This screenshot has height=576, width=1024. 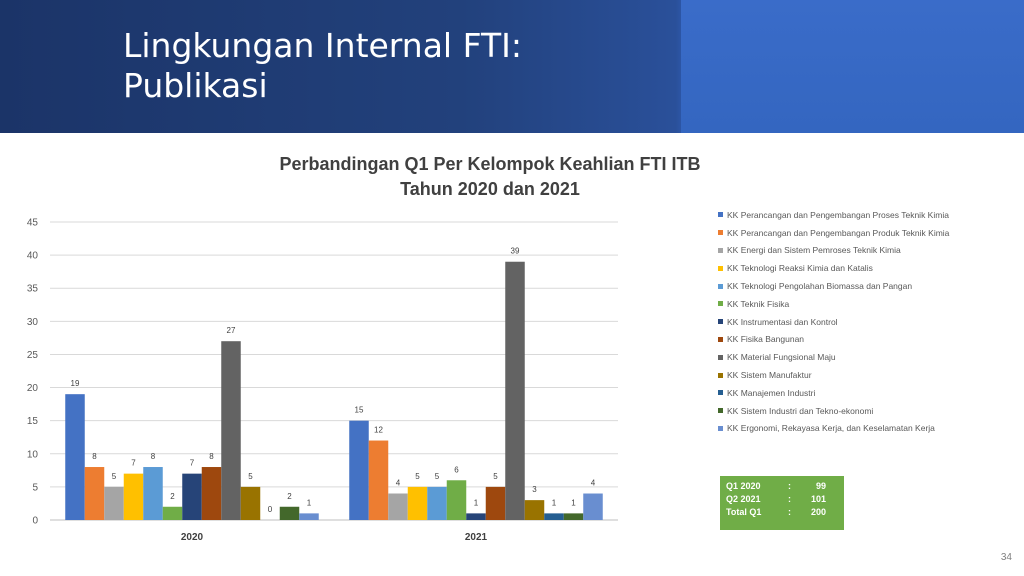 What do you see at coordinates (800, 410) in the screenshot?
I see `legend-label: KK Sistem Industri dan Tekno-ekonomi` at bounding box center [800, 410].